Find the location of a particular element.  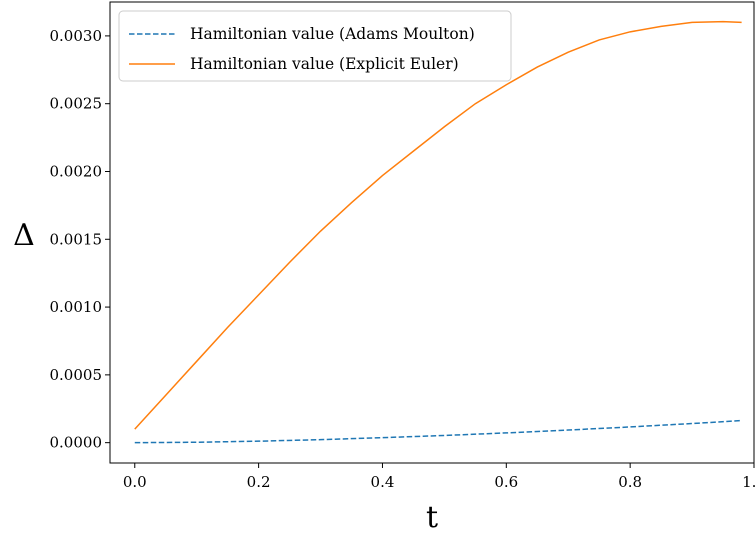

y-tick-label: 0.0015 is located at coordinates (76, 239).